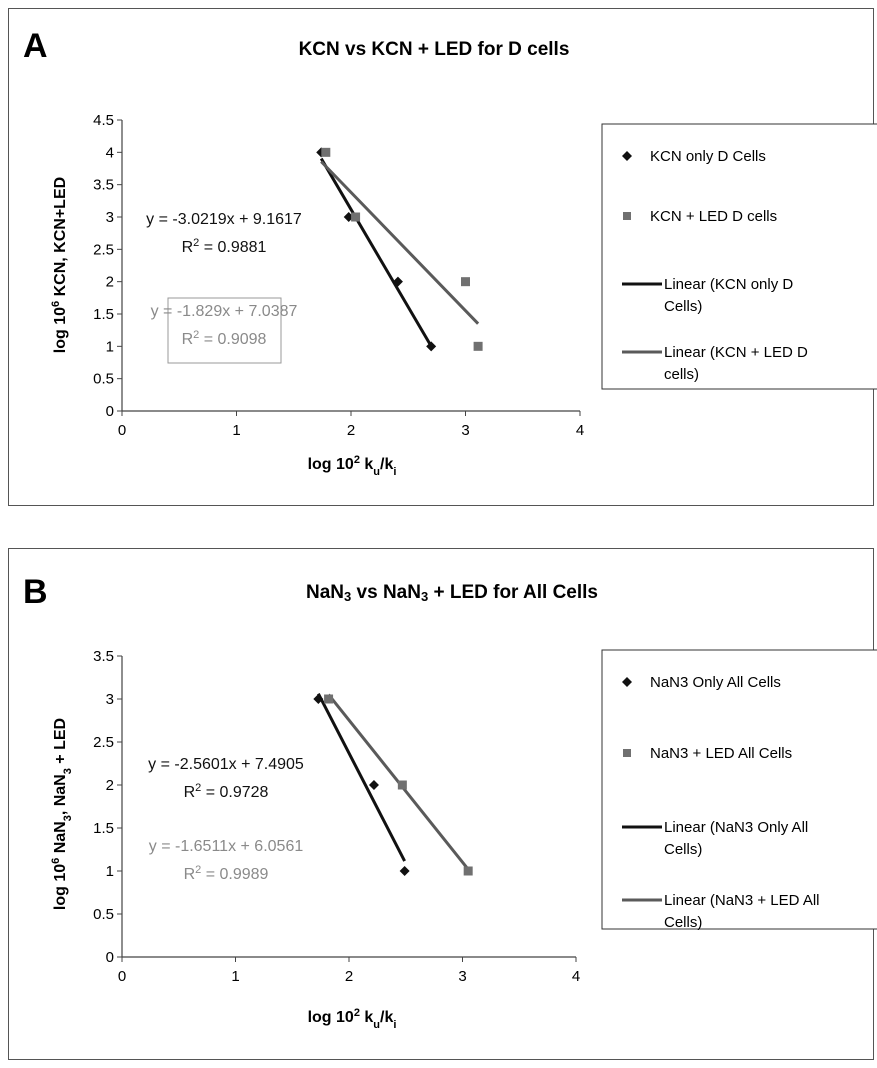 The width and height of the screenshot is (877, 1068). I want to click on legend-entry-trend-a-1: Linear (KCN only D, so click(728, 284).